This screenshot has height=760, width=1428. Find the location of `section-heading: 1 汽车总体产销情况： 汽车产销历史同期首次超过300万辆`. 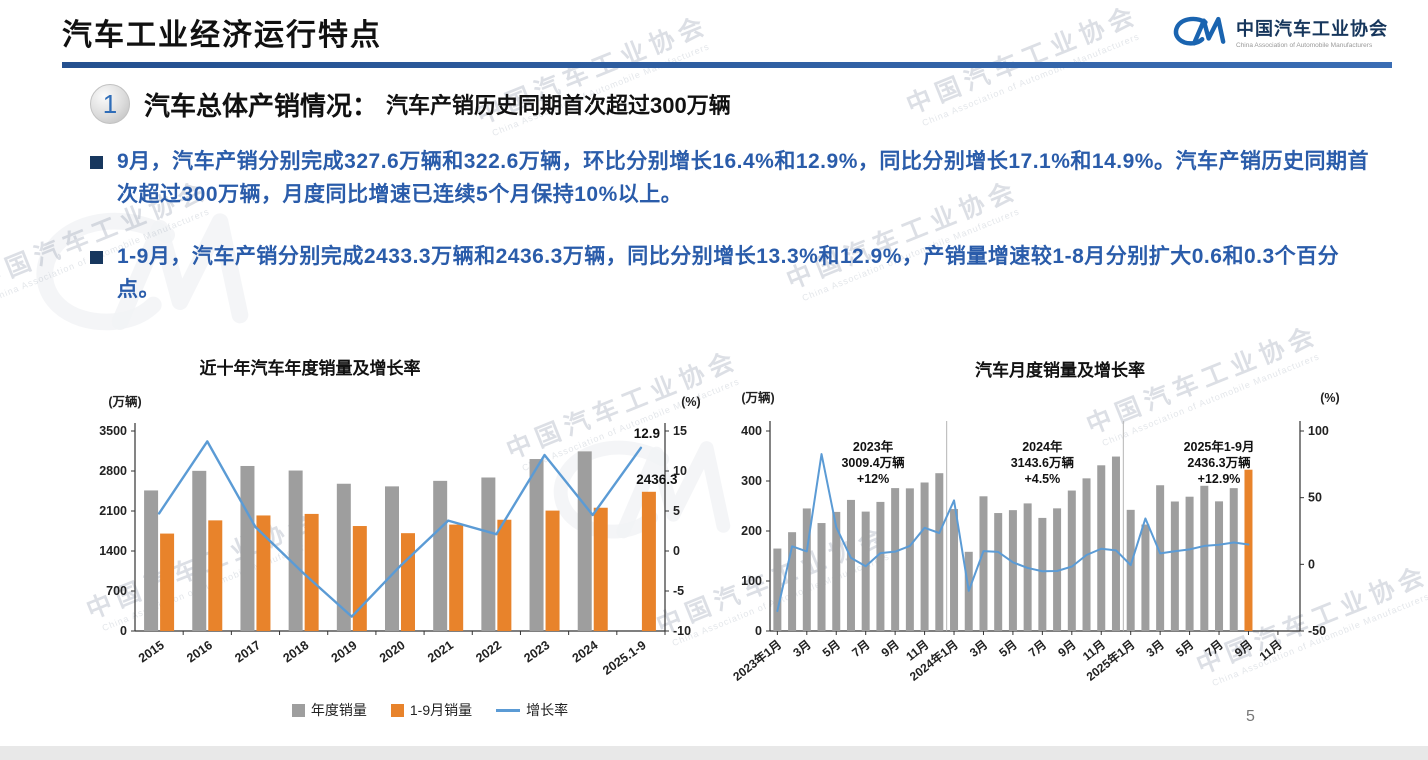

section-heading: 1 汽车总体产销情况： 汽车产销历史同期首次超过300万辆 is located at coordinates (410, 104).